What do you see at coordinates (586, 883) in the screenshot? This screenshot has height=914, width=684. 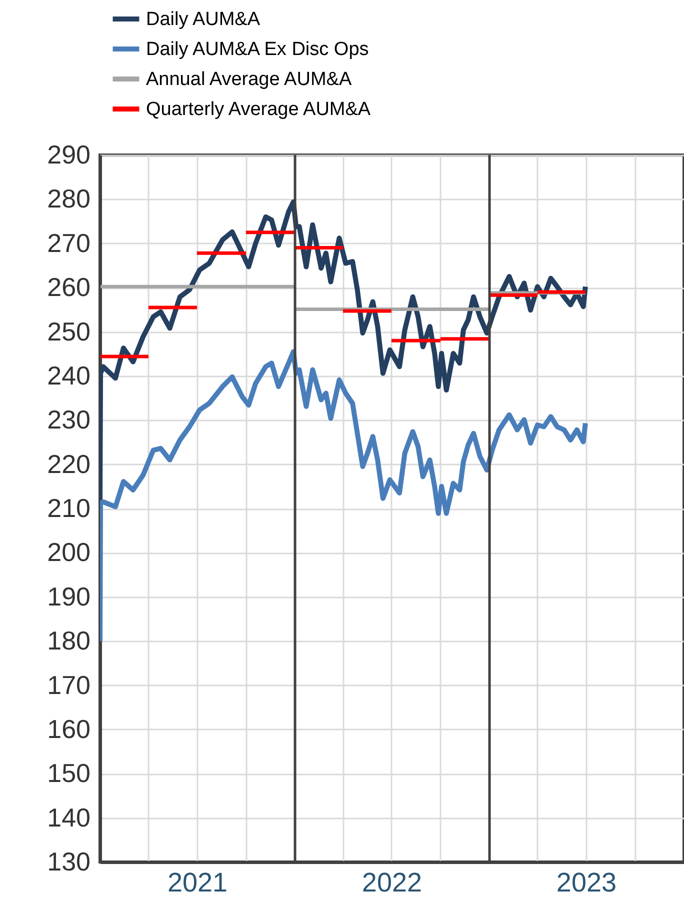 I see `x-tick-label: 2023` at bounding box center [586, 883].